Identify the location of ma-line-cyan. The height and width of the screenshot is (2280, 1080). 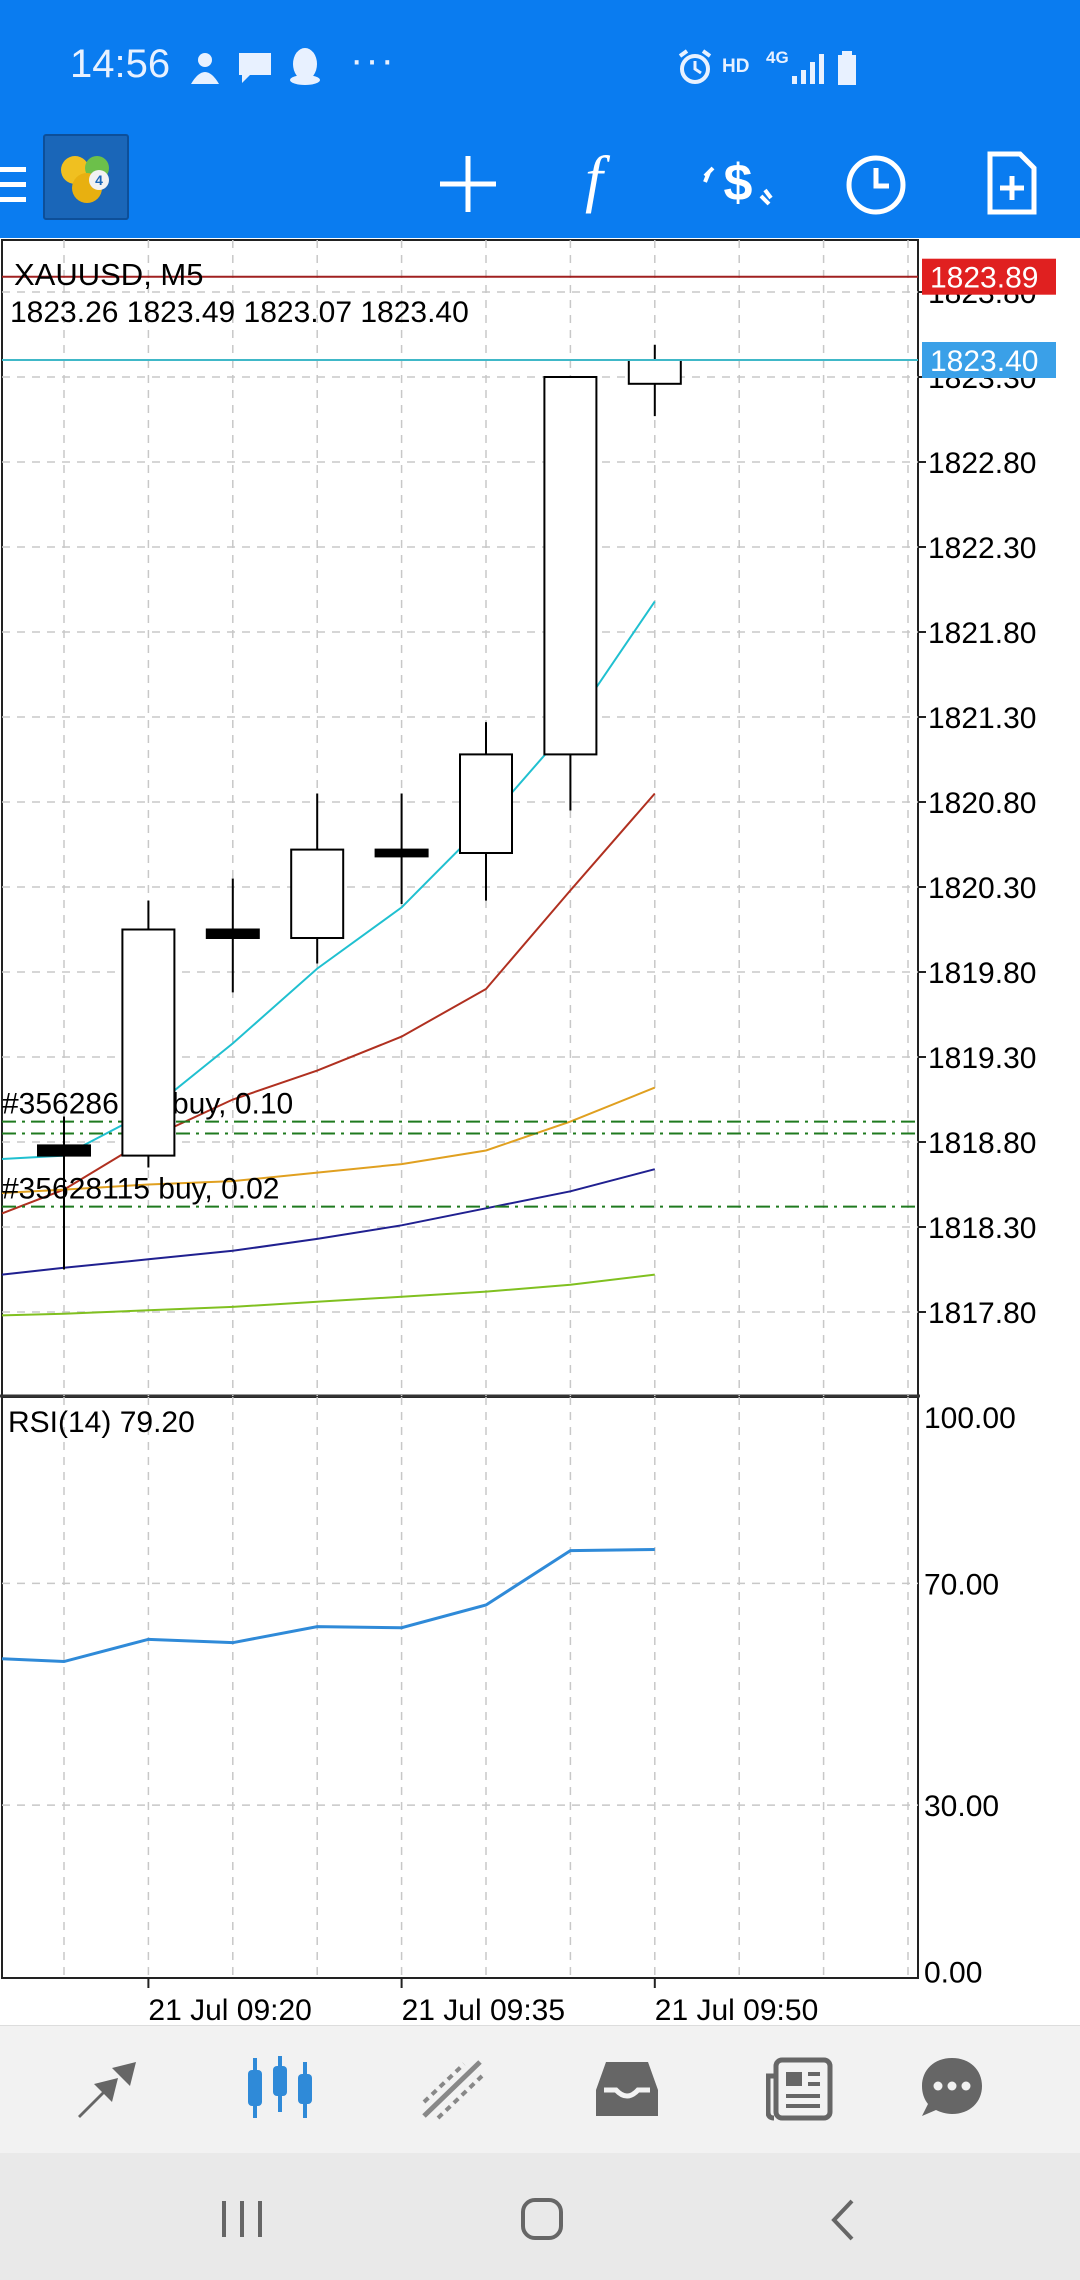
(328, 880).